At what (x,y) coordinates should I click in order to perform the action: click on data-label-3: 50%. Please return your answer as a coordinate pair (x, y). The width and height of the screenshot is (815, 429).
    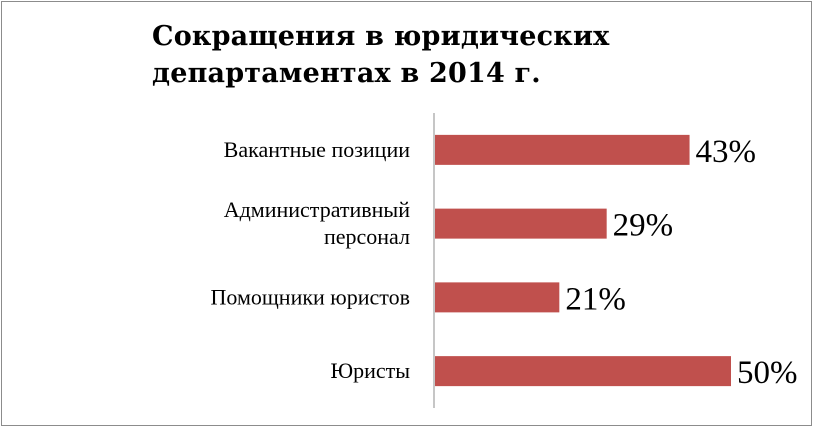
    Looking at the image, I should click on (767, 373).